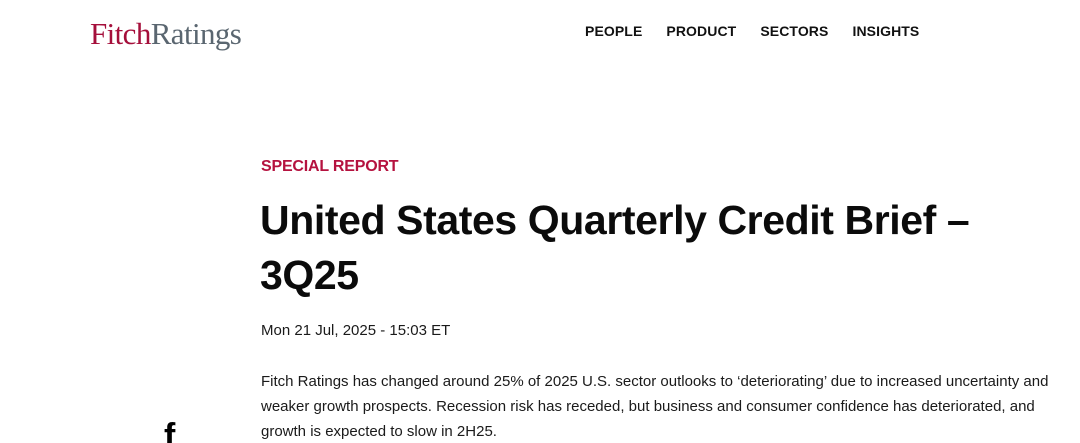 This screenshot has height=443, width=1080. What do you see at coordinates (120, 33) in the screenshot?
I see `logo-part-fitch: Fitch` at bounding box center [120, 33].